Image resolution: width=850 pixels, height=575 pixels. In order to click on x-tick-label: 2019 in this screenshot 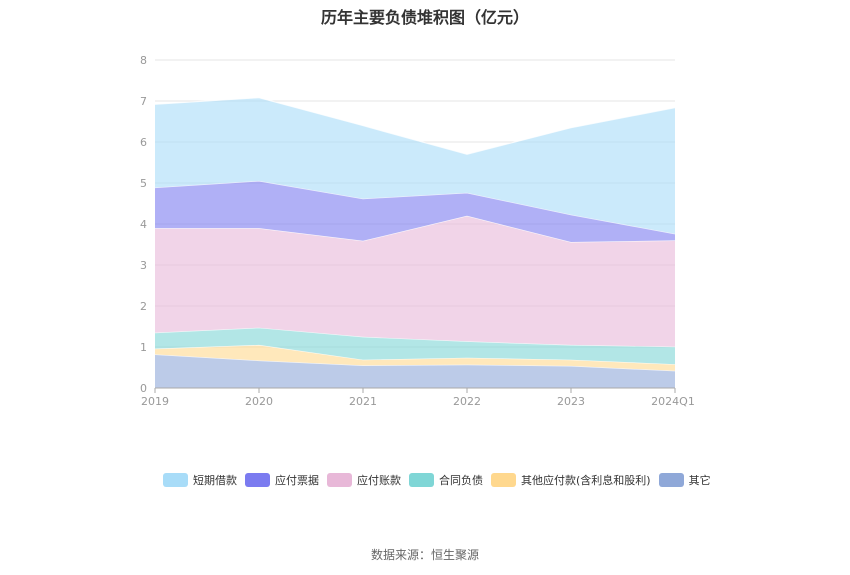, I will do `click(155, 401)`.